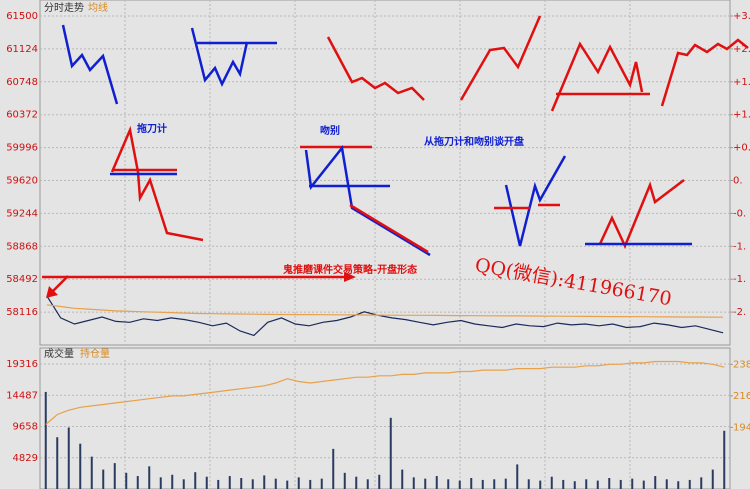  What do you see at coordinates (22, 279) in the screenshot?
I see `y-tick-label: 58492` at bounding box center [22, 279].